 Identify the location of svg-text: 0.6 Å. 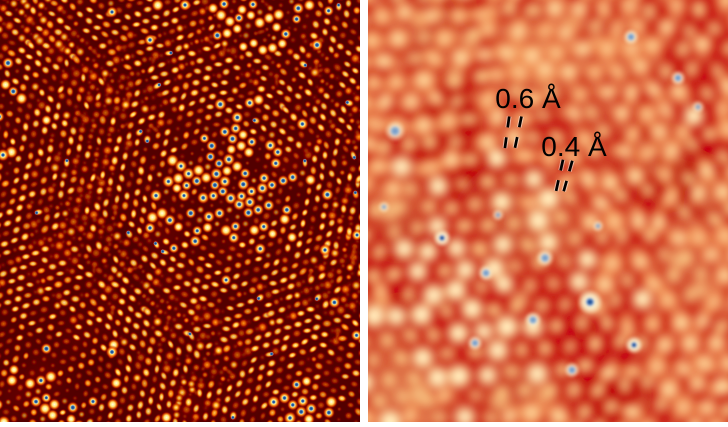
(528, 98).